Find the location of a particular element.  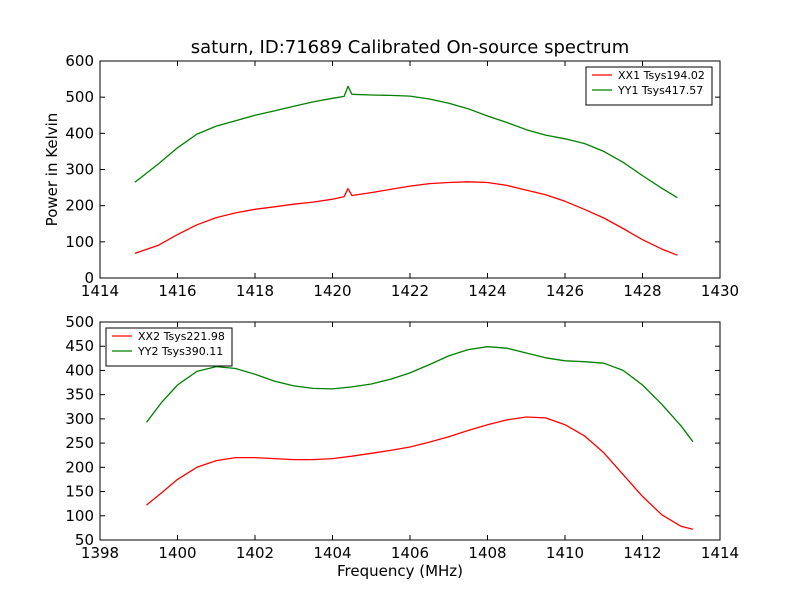

x-tick-label: 1406 is located at coordinates (410, 553).